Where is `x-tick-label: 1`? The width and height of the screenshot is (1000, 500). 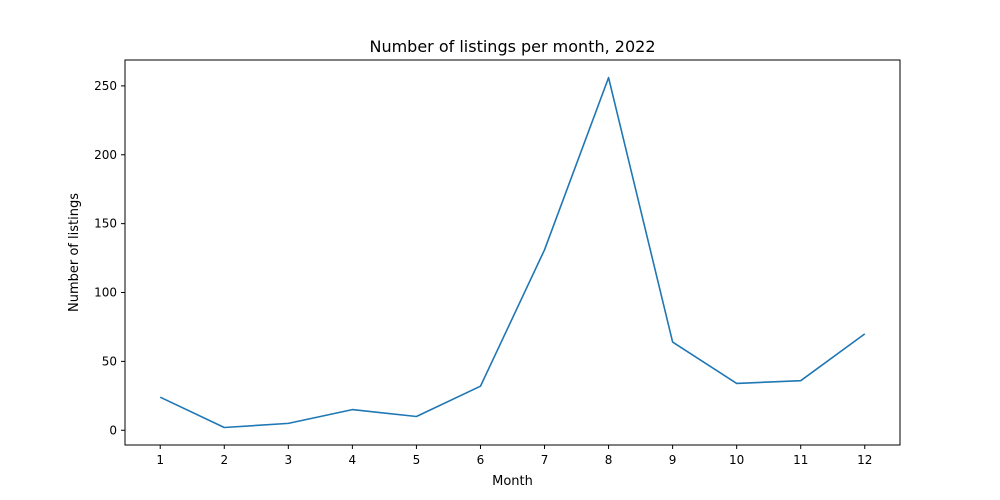 x-tick-label: 1 is located at coordinates (160, 460).